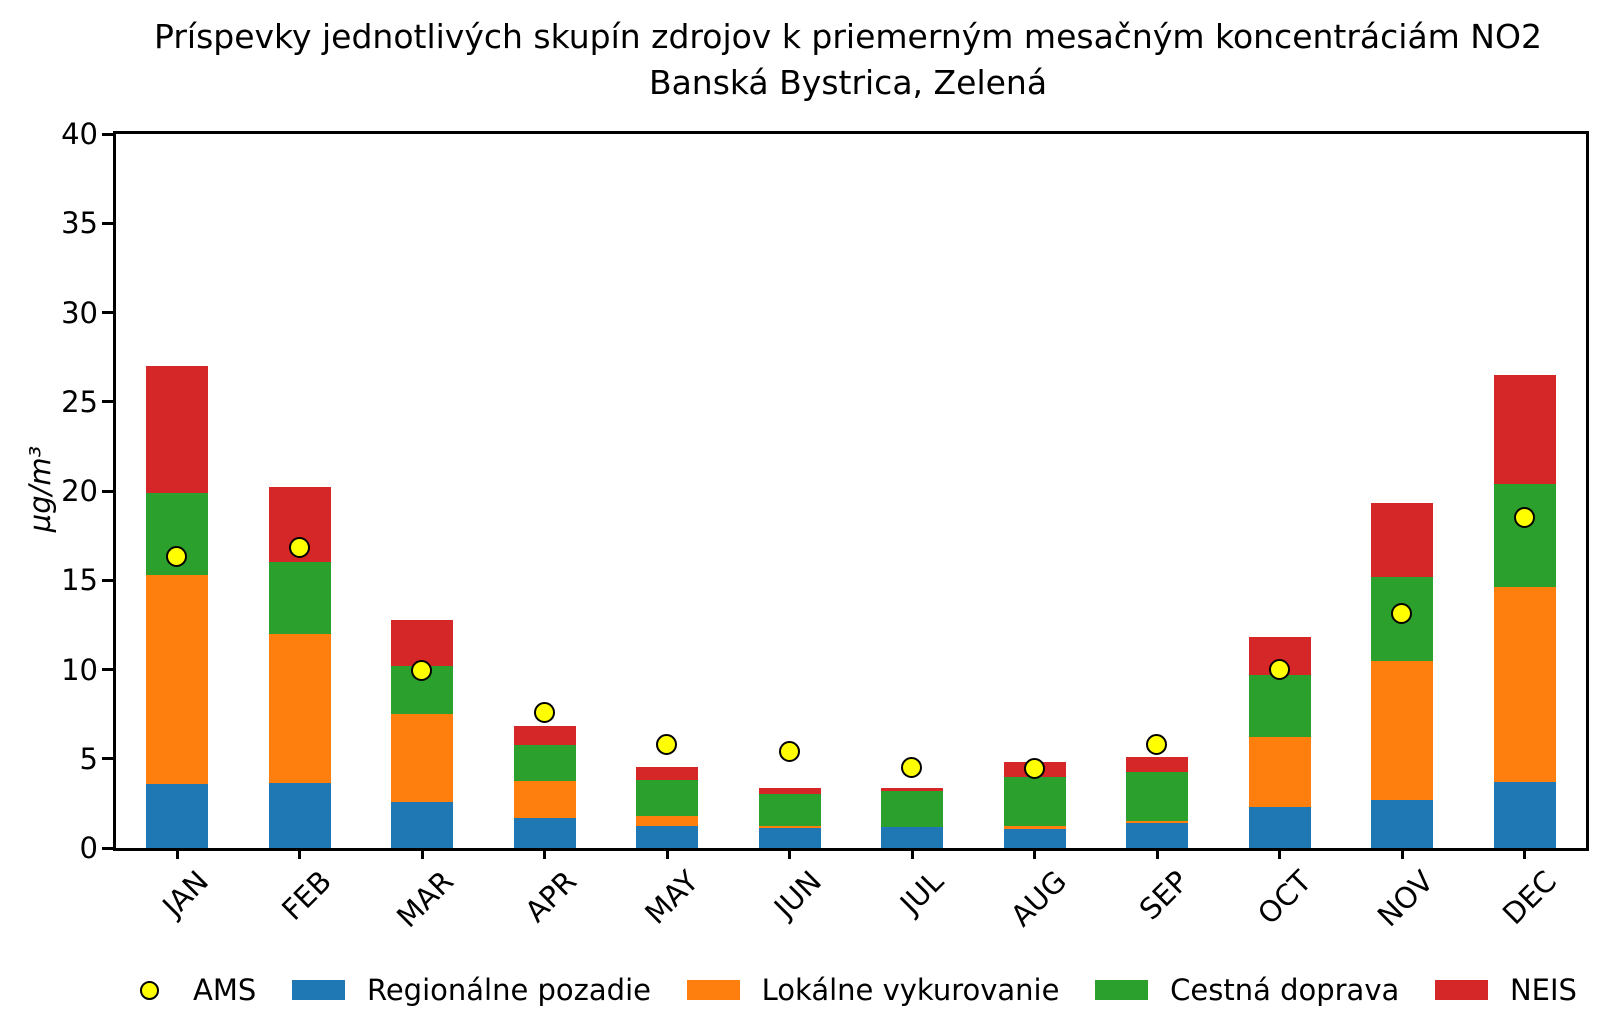  What do you see at coordinates (1284, 898) in the screenshot?
I see `x-tick-label: OCT` at bounding box center [1284, 898].